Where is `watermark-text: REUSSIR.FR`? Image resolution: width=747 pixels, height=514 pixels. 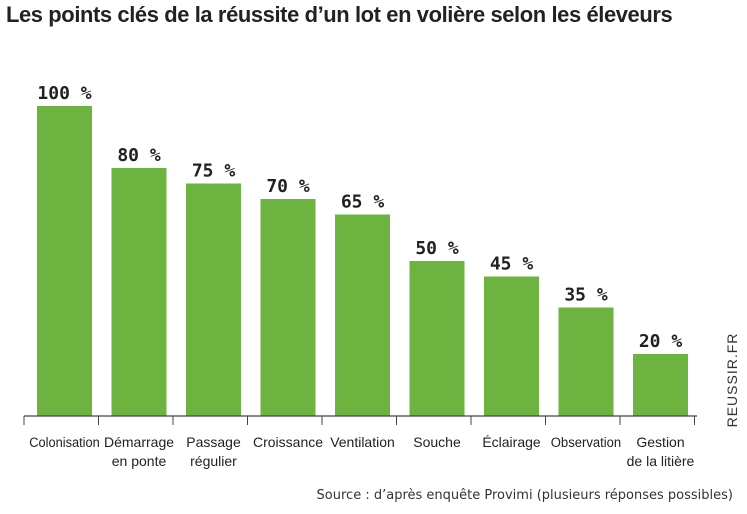 watermark-text: REUSSIR.FR is located at coordinates (732, 380).